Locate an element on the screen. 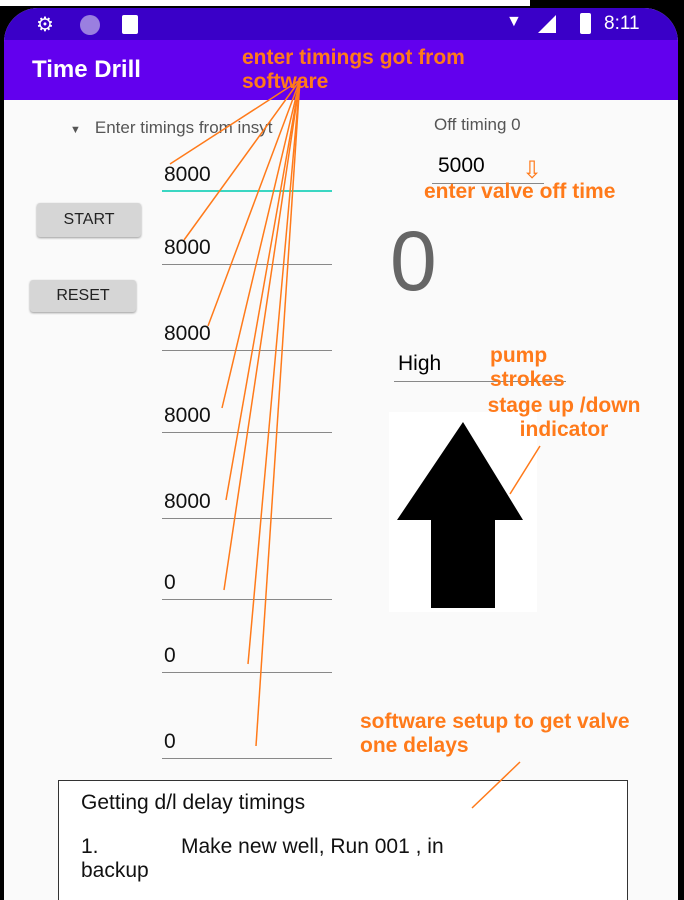 This screenshot has width=684, height=900. dropdown-arrow-icon: ▼ is located at coordinates (75, 130).